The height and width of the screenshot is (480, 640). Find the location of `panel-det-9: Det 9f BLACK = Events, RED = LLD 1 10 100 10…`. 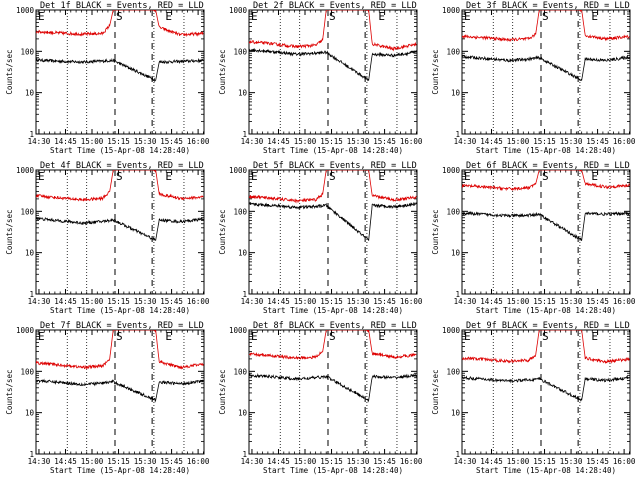

panel-det-9: Det 9f BLACK = Events, RED = LLD 1 10 100 10… is located at coordinates (533, 398).